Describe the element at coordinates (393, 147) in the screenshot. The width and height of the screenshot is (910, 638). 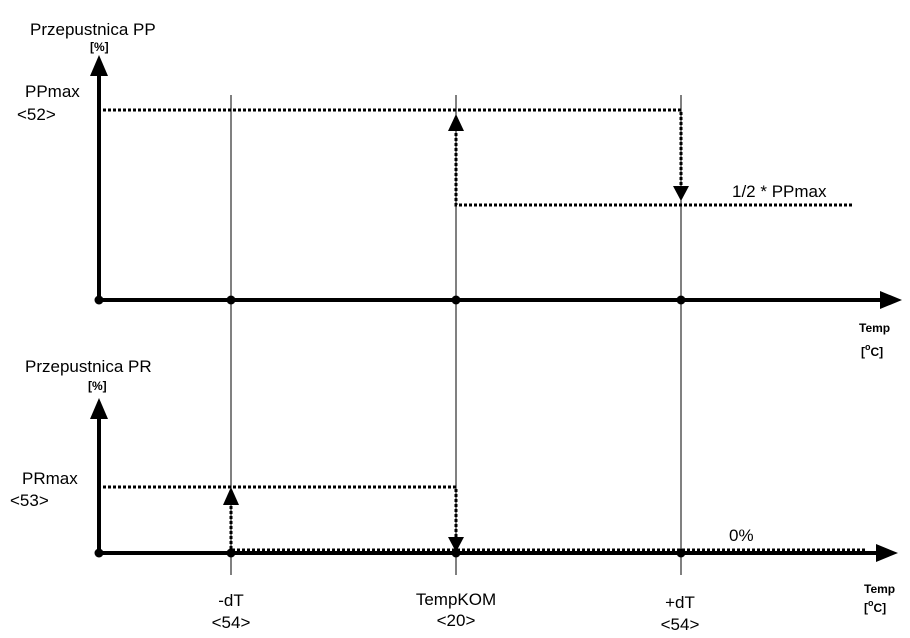
I see `top-chart-max-level-line` at that location.